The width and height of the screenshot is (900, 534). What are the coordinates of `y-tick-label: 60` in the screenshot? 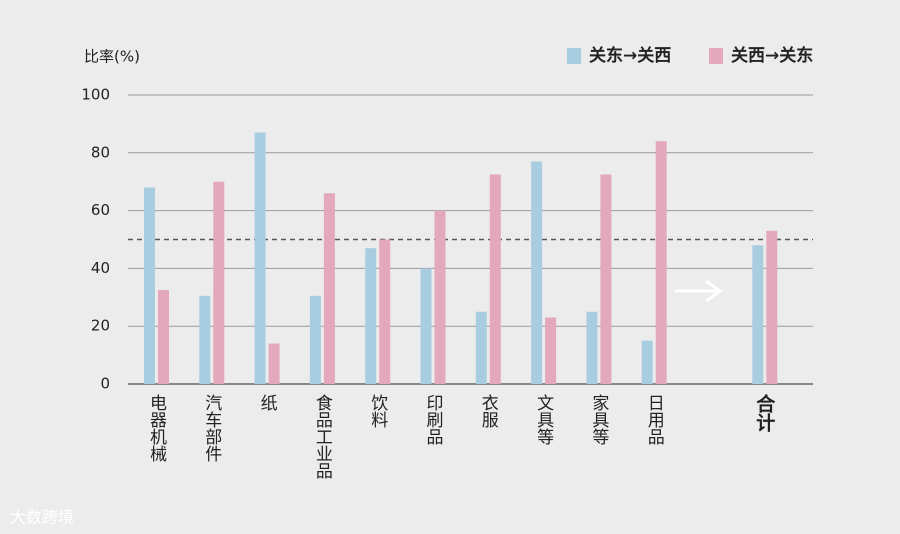 It's located at (100, 210).